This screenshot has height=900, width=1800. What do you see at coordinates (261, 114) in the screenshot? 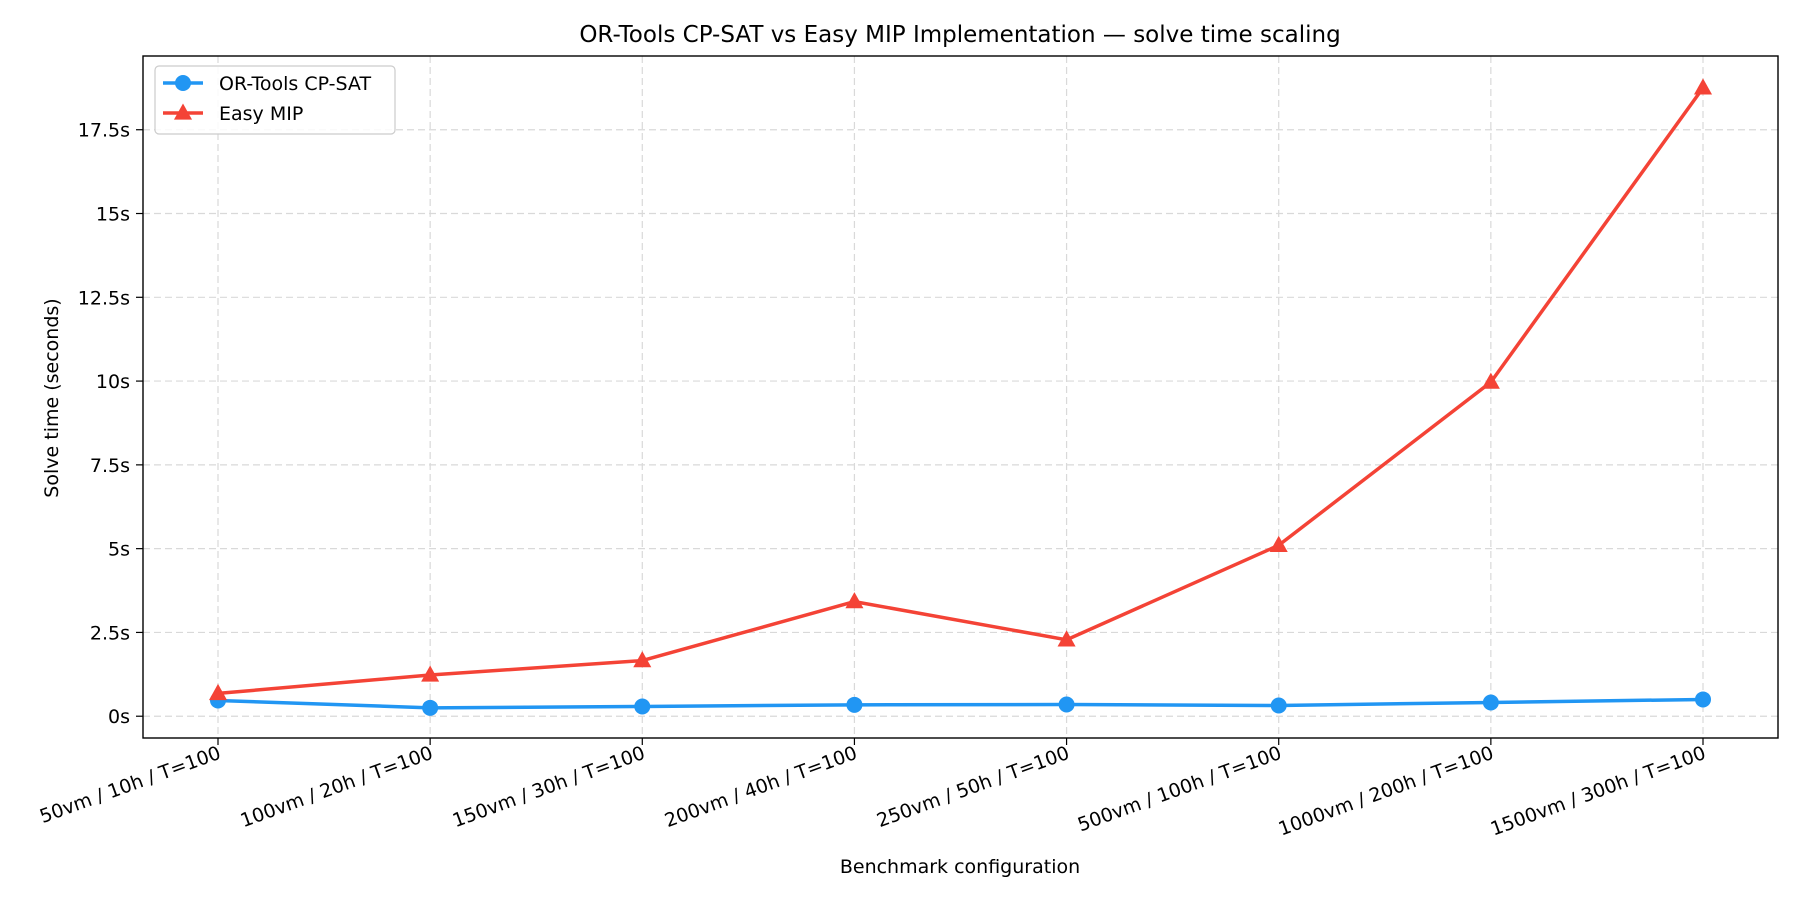
I see `legend-label: Easy MIP` at bounding box center [261, 114].